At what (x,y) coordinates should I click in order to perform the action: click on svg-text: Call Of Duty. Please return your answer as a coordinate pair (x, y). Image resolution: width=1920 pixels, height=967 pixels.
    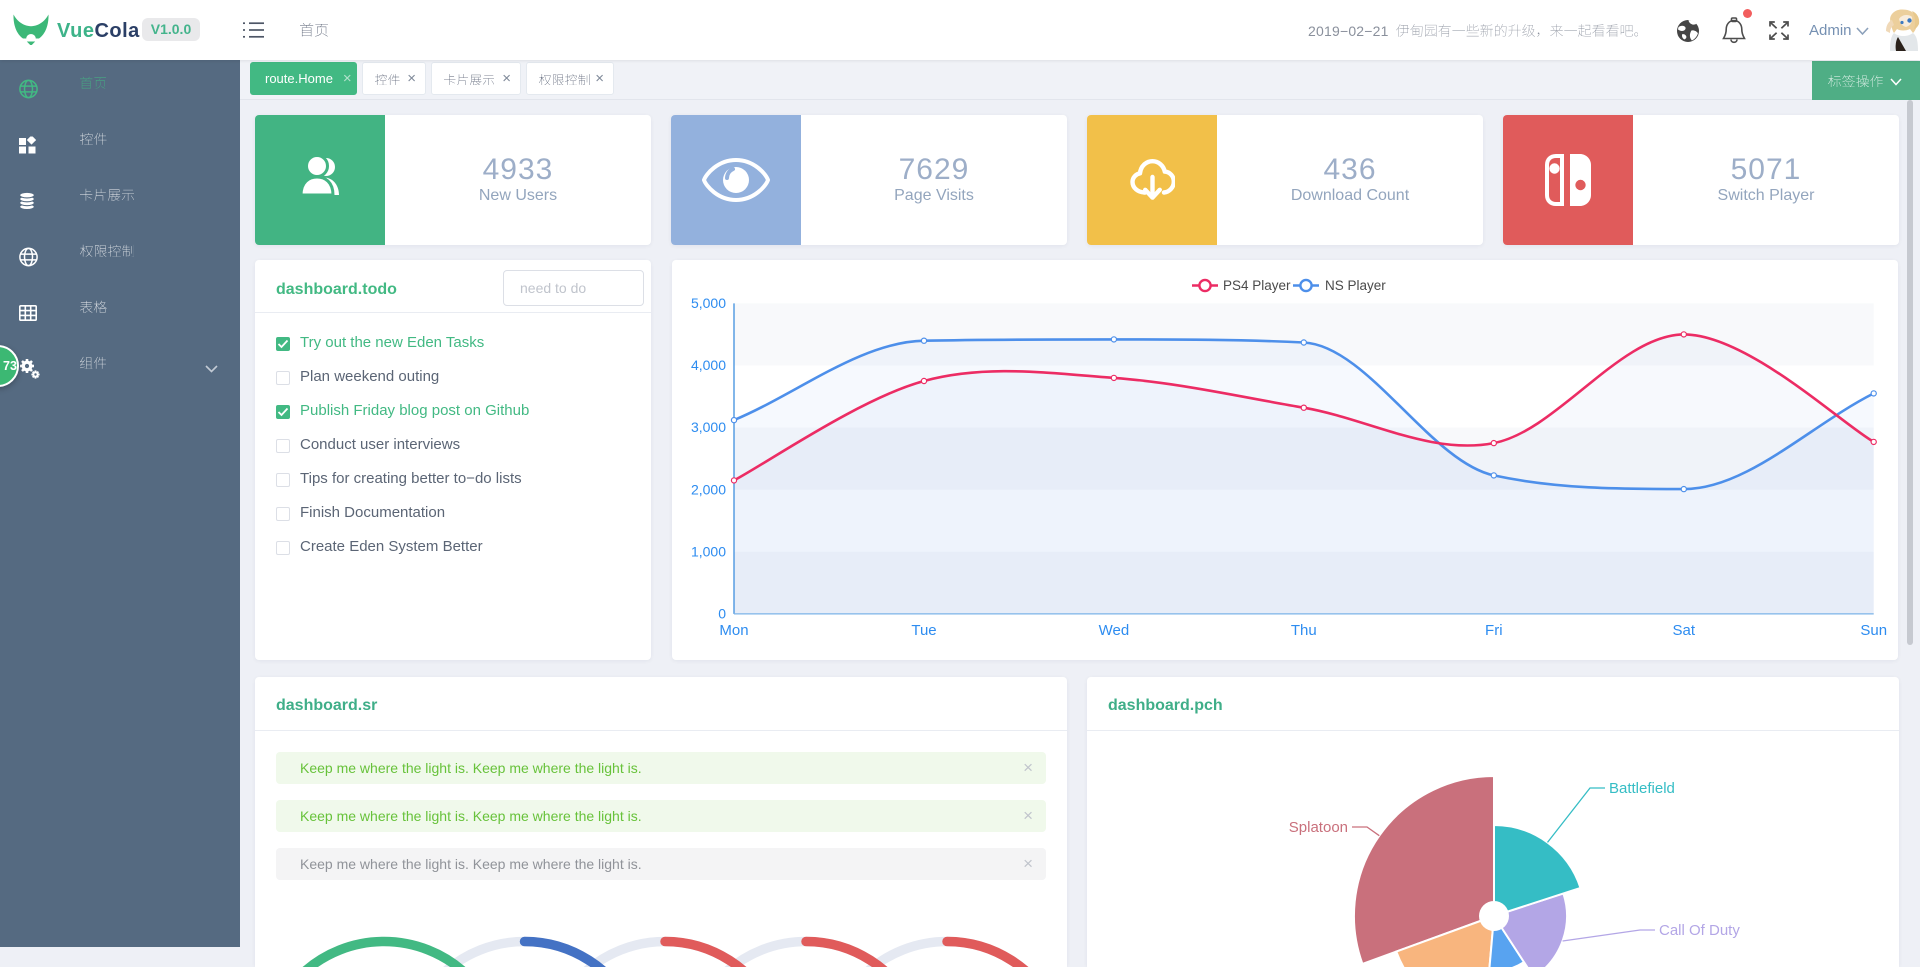
    Looking at the image, I should click on (1699, 930).